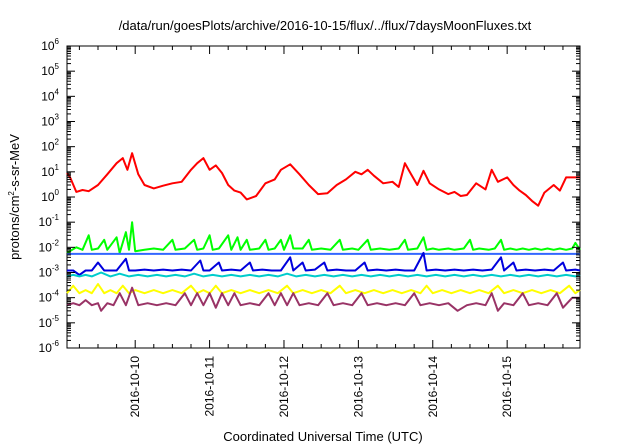  What do you see at coordinates (56, 217) in the screenshot?
I see `y-tick-label-exp: -1` at bounding box center [56, 217].